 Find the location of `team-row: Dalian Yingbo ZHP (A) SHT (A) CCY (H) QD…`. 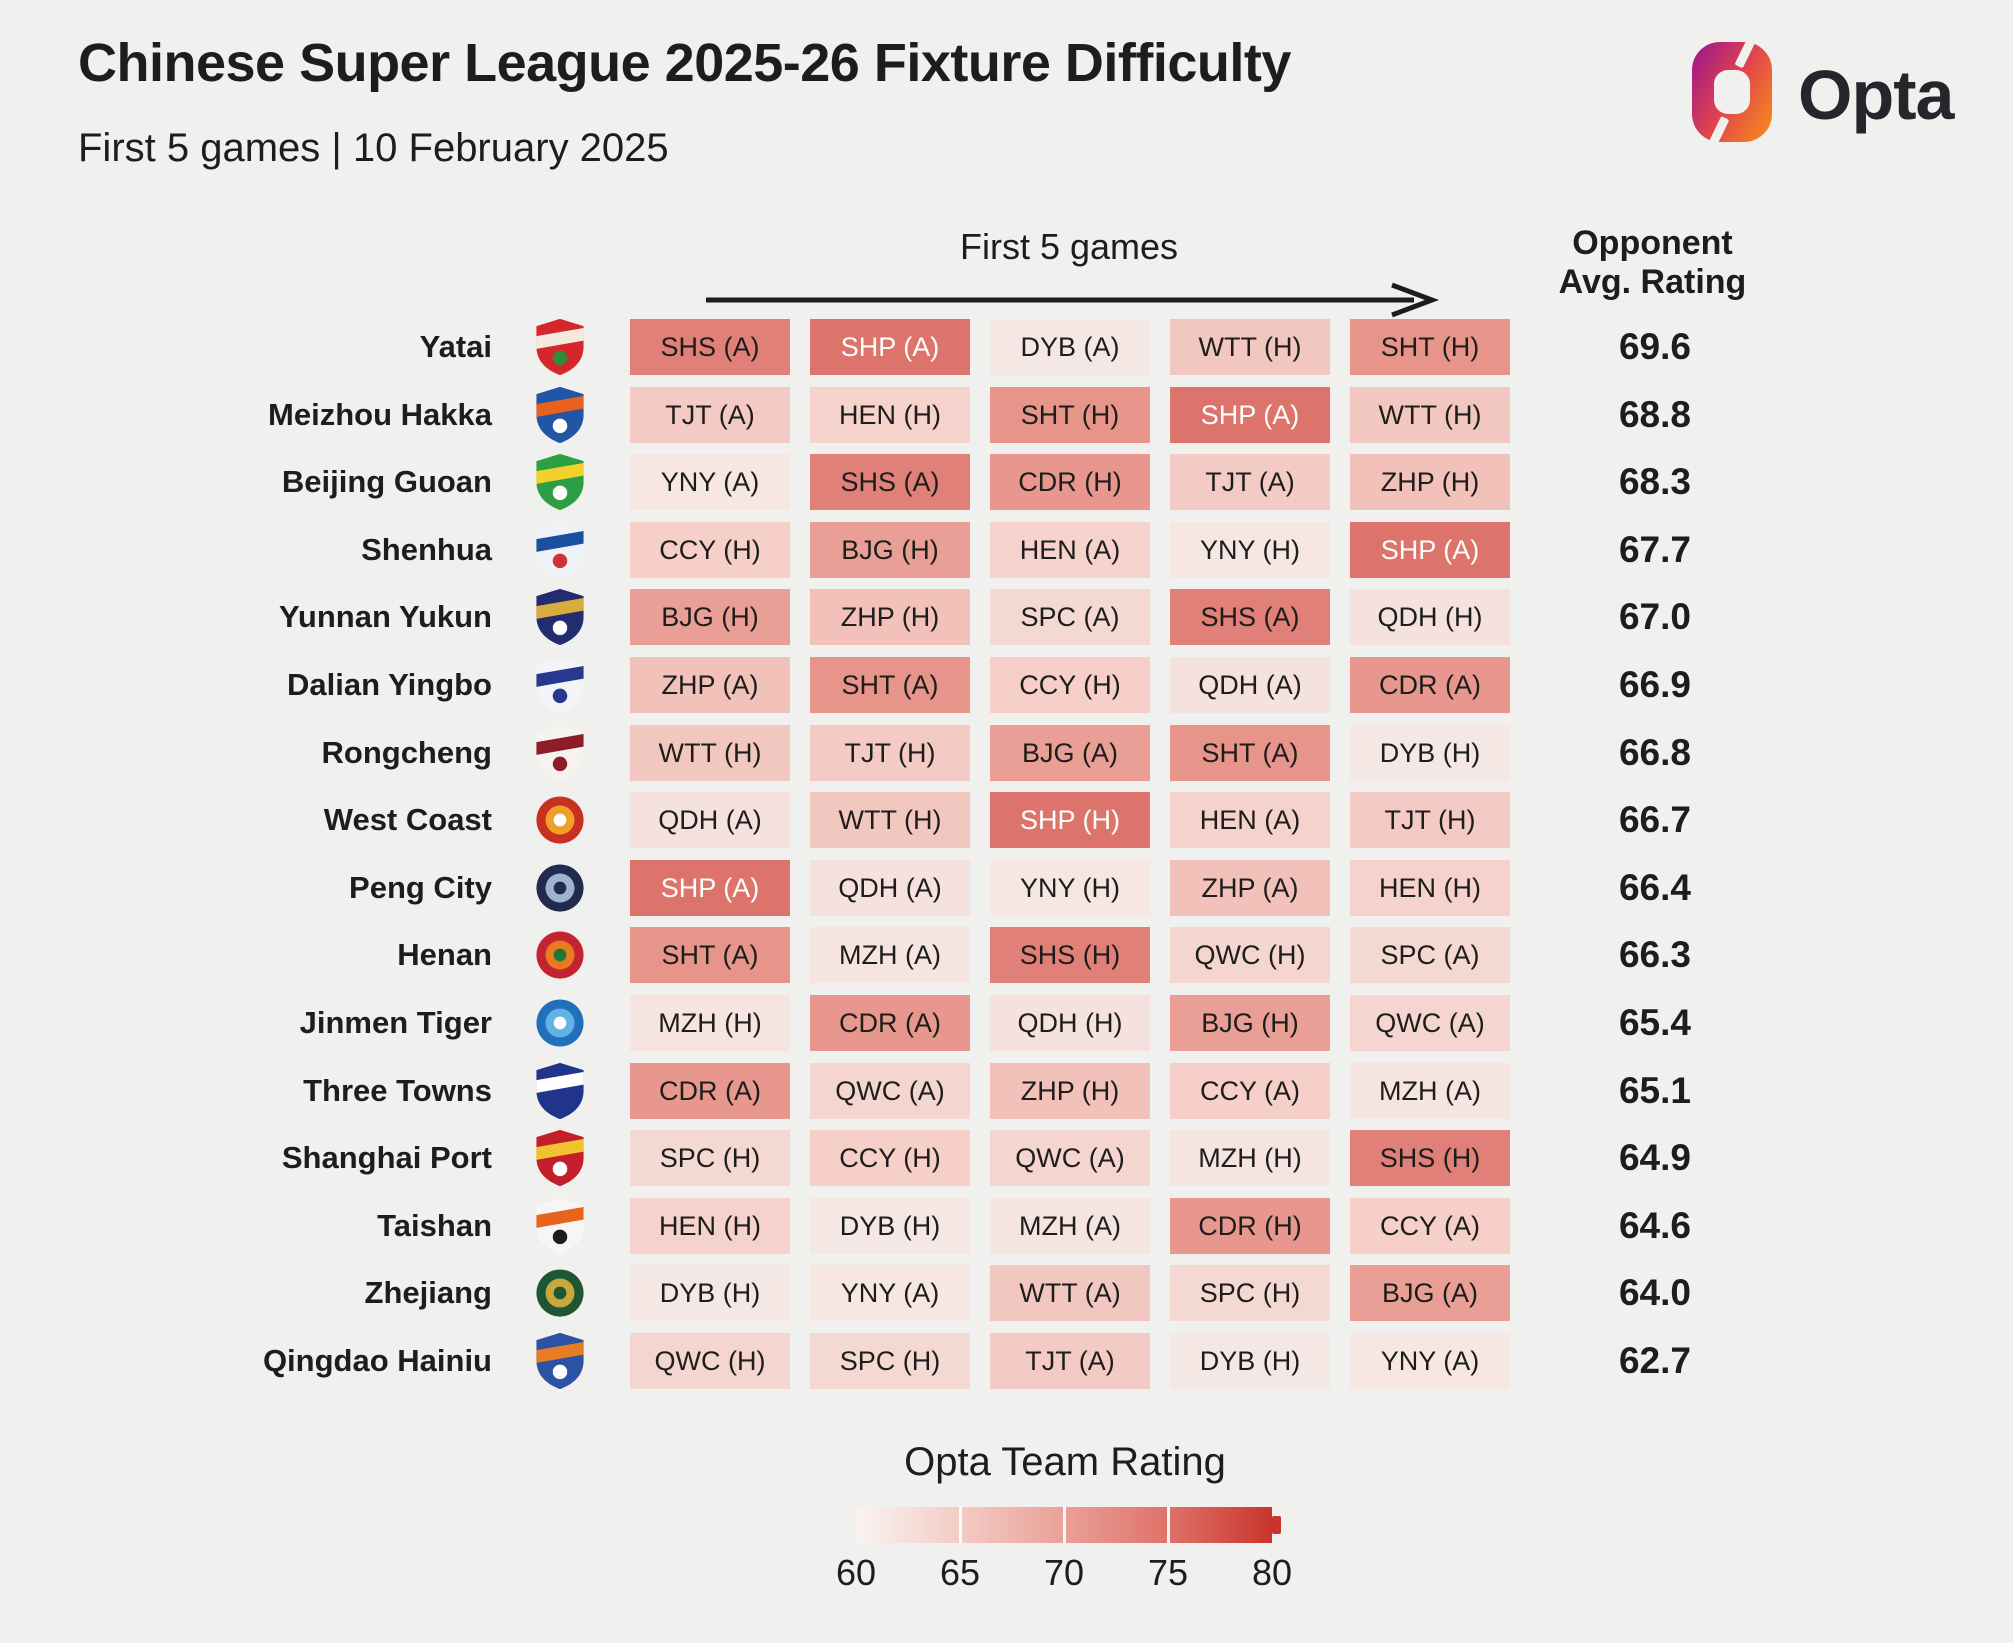

team-row: Dalian Yingbo ZHP (A) SHT (A) CCY (H) QD… is located at coordinates (1006, 685).